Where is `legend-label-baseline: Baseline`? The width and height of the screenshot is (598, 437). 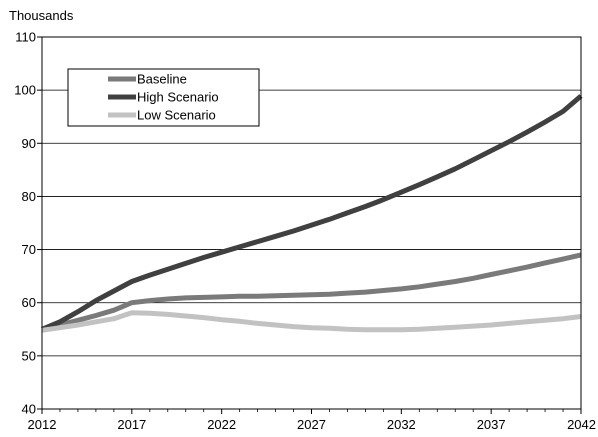 legend-label-baseline: Baseline is located at coordinates (162, 79).